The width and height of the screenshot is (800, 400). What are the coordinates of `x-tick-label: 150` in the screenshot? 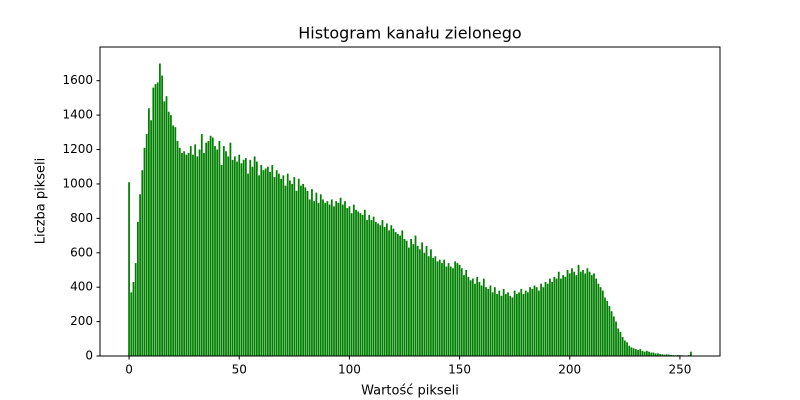 It's located at (459, 370).